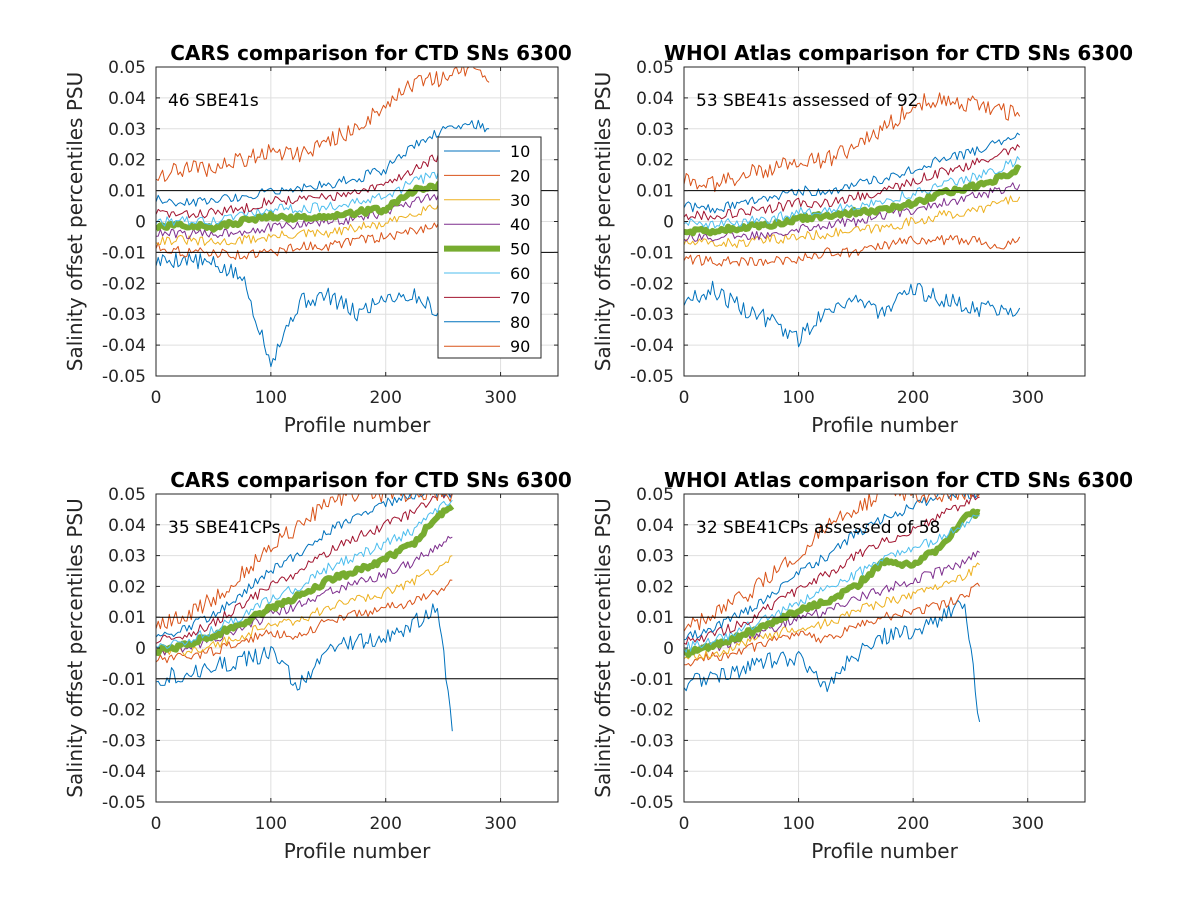 The width and height of the screenshot is (1200, 900). What do you see at coordinates (520, 200) in the screenshot?
I see `legend-label-30: 30` at bounding box center [520, 200].